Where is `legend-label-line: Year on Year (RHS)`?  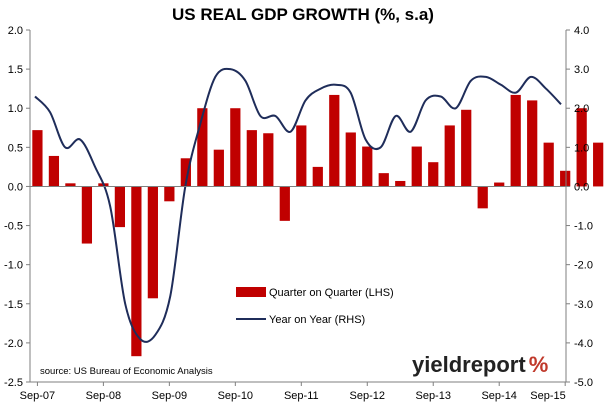 legend-label-line: Year on Year (RHS) is located at coordinates (317, 320).